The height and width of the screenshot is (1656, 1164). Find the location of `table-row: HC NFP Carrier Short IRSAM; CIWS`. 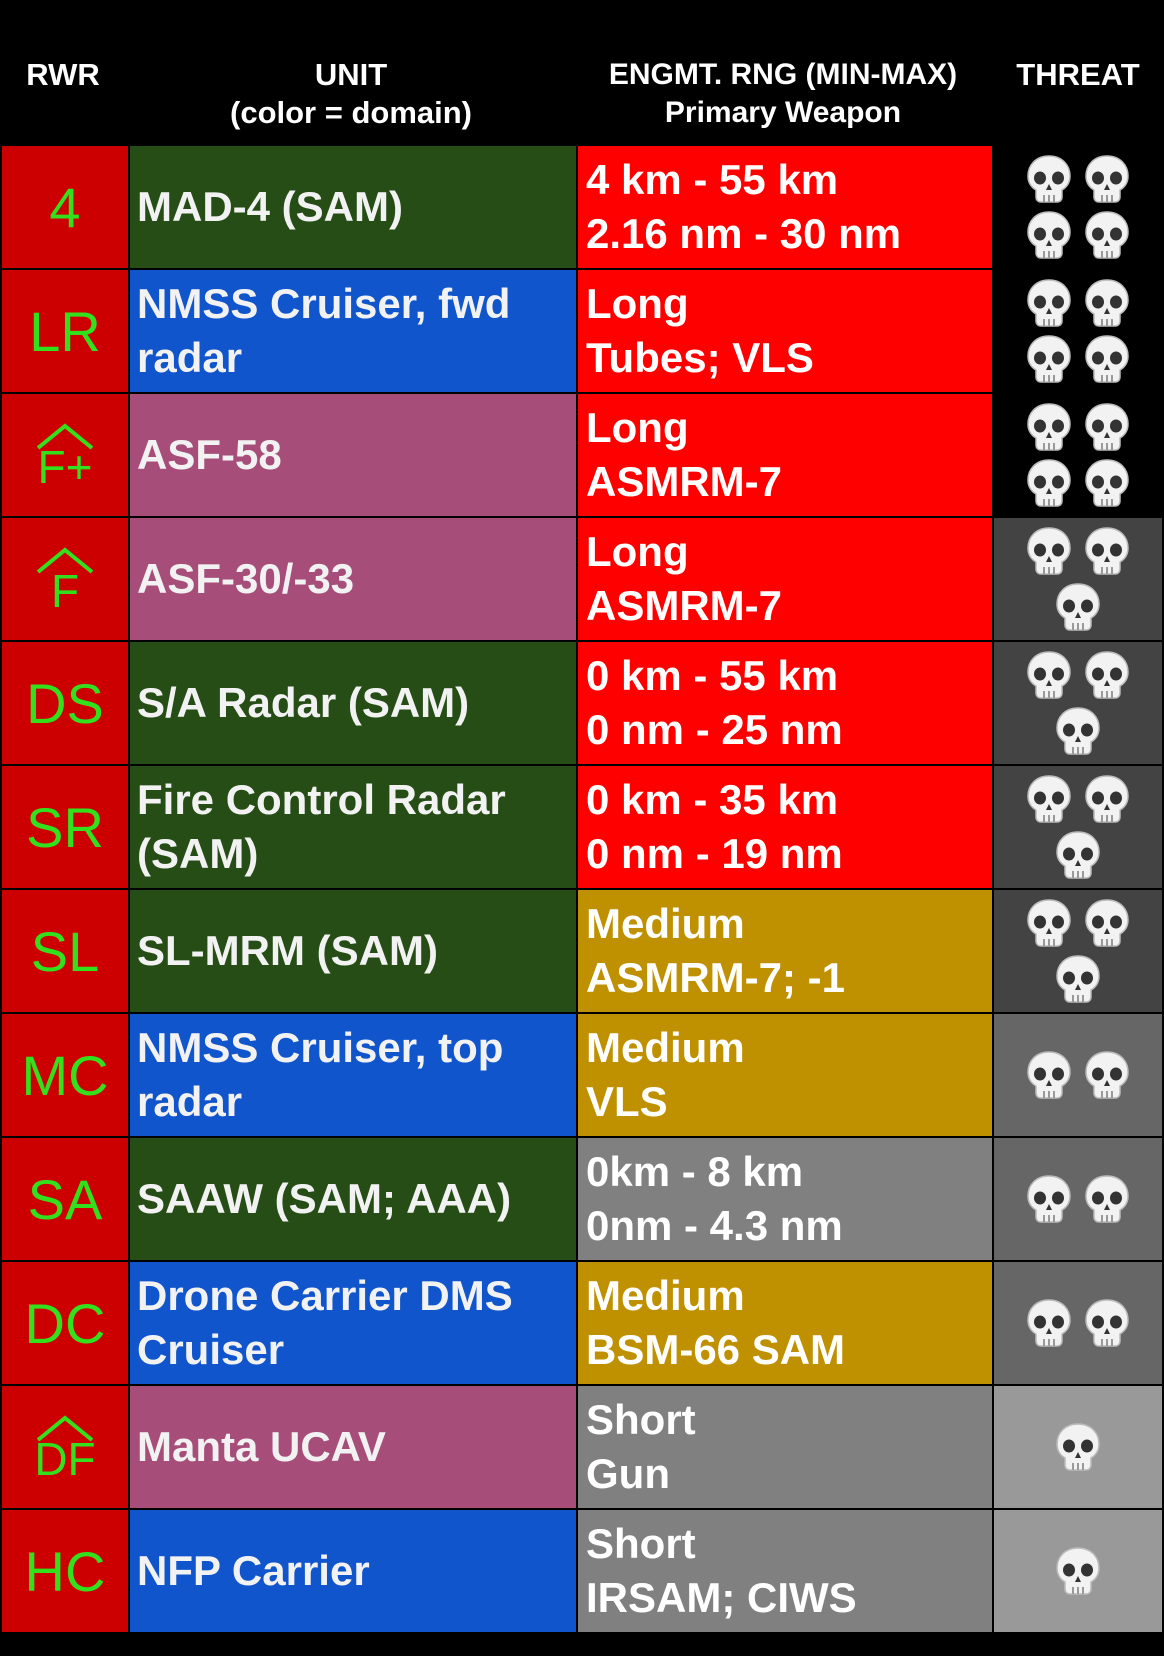

table-row: HC NFP Carrier Short IRSAM; CIWS is located at coordinates (582, 1572).